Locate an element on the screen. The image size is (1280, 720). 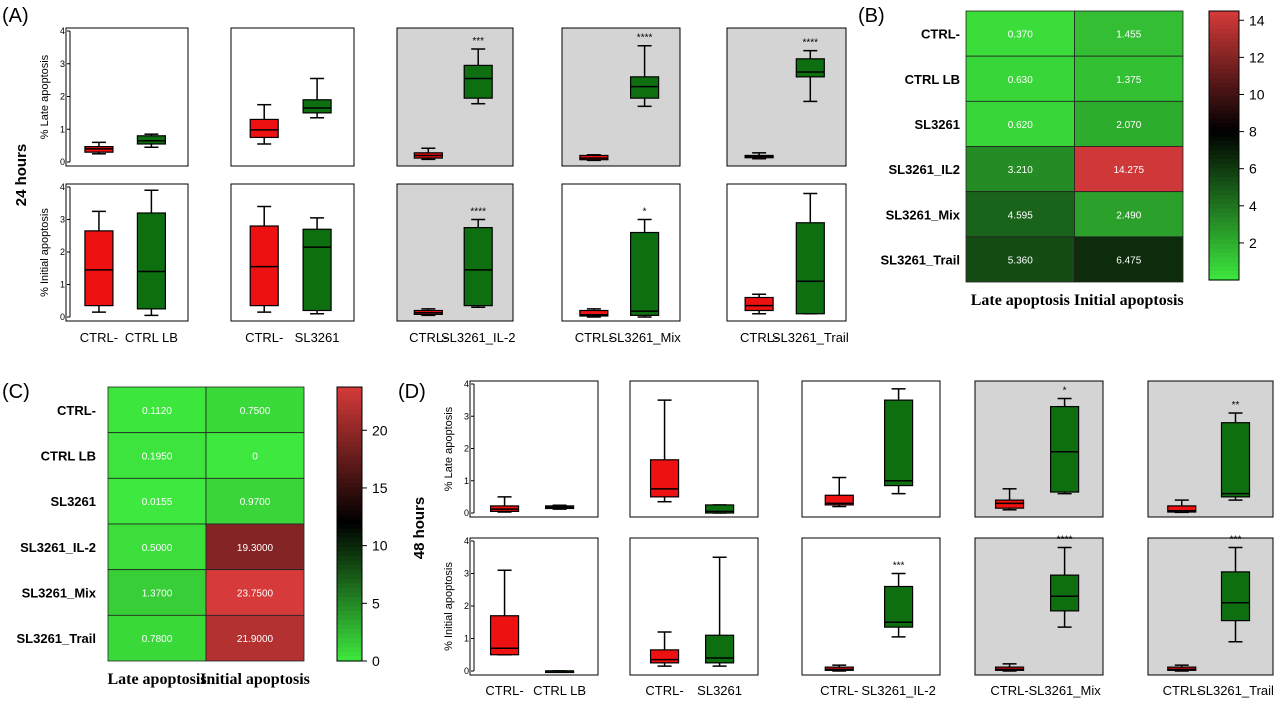
boxplot-initial-2: CTRL- SL3261 is located at coordinates (694, 617).